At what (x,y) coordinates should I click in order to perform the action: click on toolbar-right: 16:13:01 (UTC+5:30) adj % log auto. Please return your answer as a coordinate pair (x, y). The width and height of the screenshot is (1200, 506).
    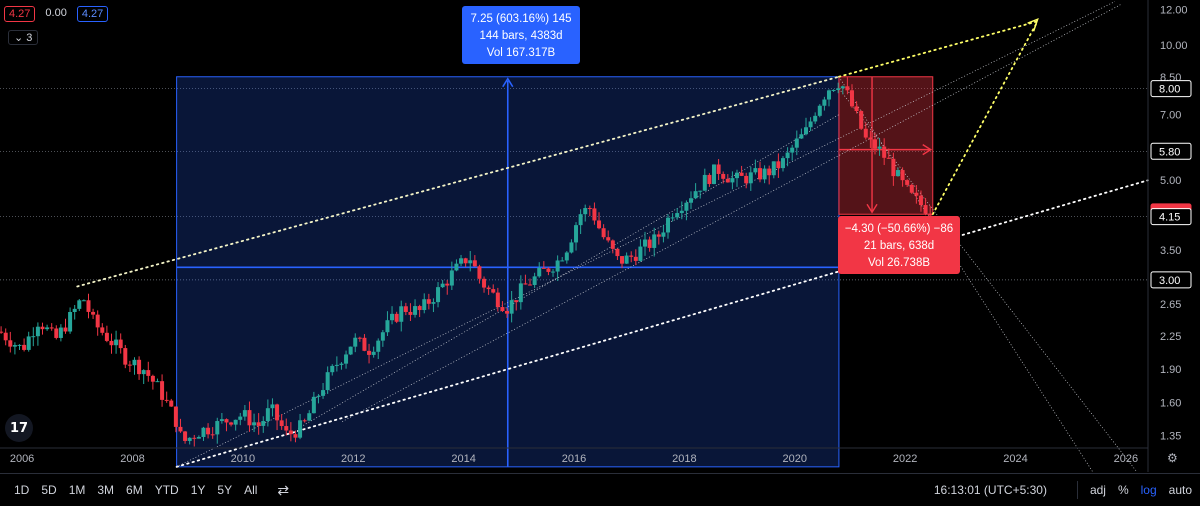
    Looking at the image, I should click on (1063, 490).